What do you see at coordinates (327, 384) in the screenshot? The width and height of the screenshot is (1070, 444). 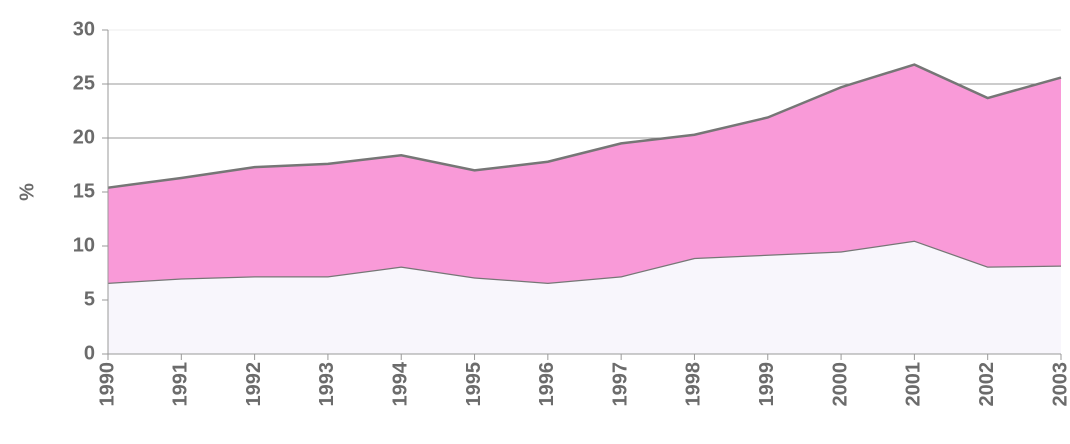 I see `x-tick-label: 1993` at bounding box center [327, 384].